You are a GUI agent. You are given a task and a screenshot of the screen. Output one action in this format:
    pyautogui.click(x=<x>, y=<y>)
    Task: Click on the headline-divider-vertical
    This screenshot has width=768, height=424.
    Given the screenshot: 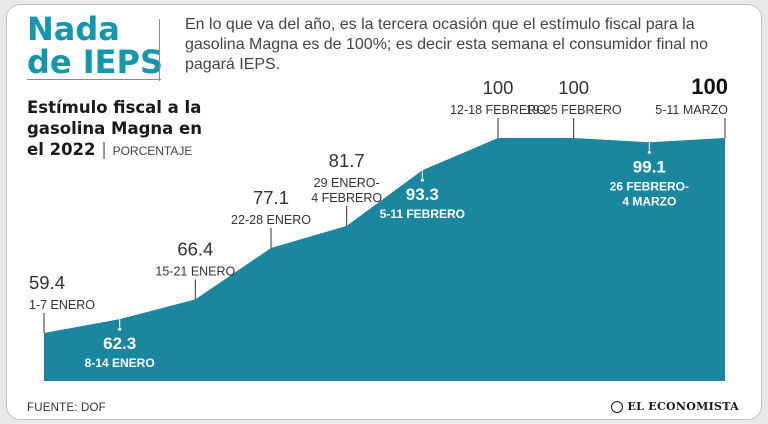 What is the action you would take?
    pyautogui.click(x=159, y=50)
    